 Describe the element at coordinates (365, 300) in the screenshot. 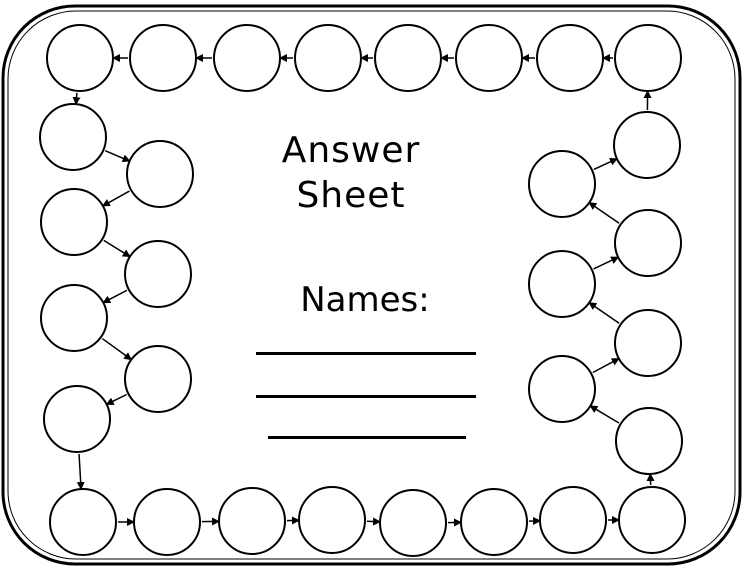

I see `names-label: Names:` at that location.